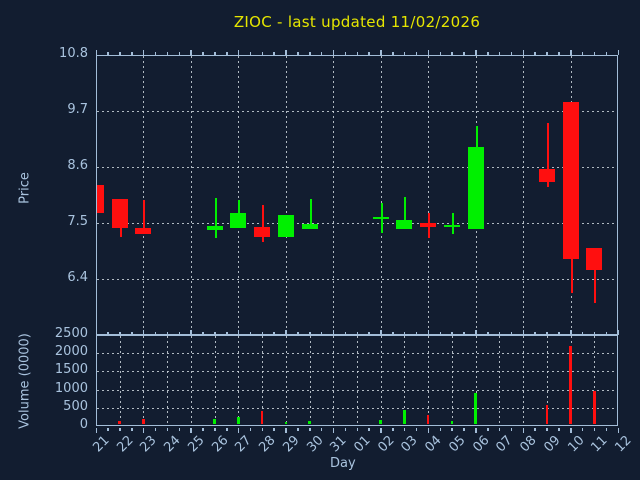  I want to click on x-tick-label: 10, so click(576, 444).